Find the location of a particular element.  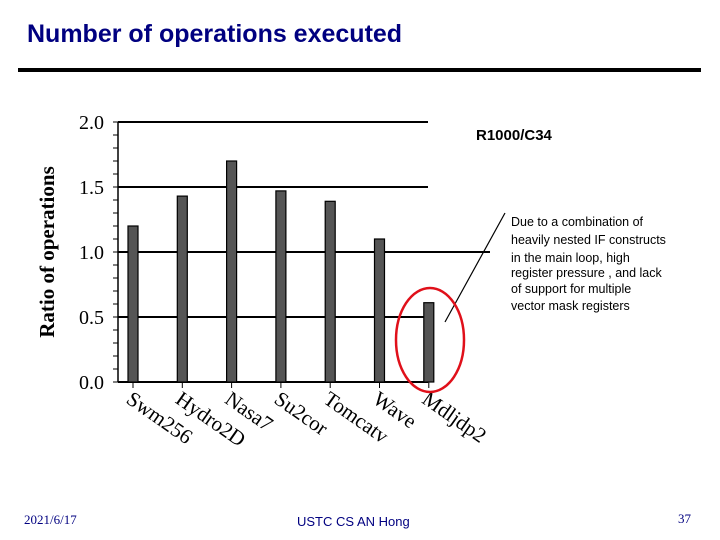

y-tick-label: 0.5 is located at coordinates (91, 318).